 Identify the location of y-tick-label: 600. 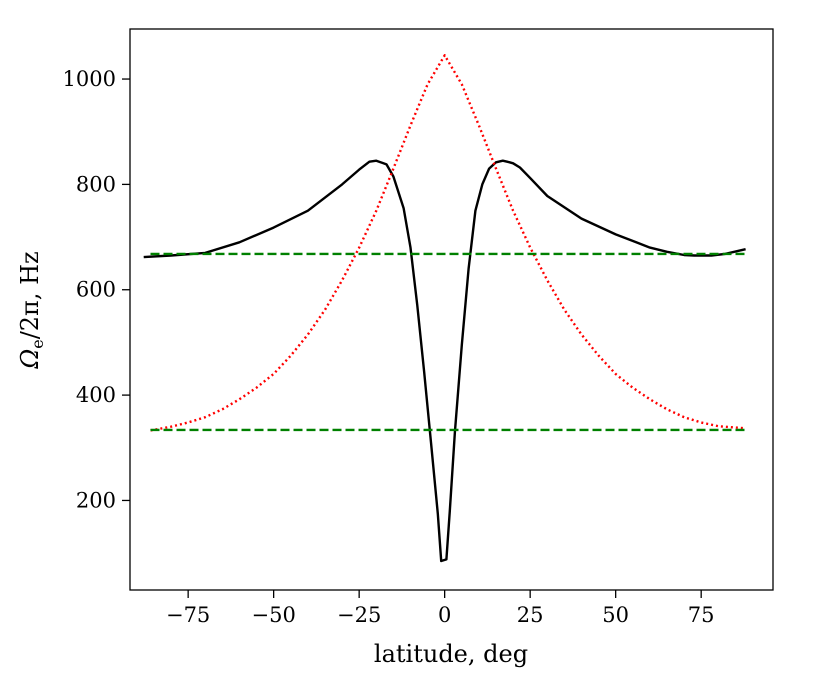
(96, 290).